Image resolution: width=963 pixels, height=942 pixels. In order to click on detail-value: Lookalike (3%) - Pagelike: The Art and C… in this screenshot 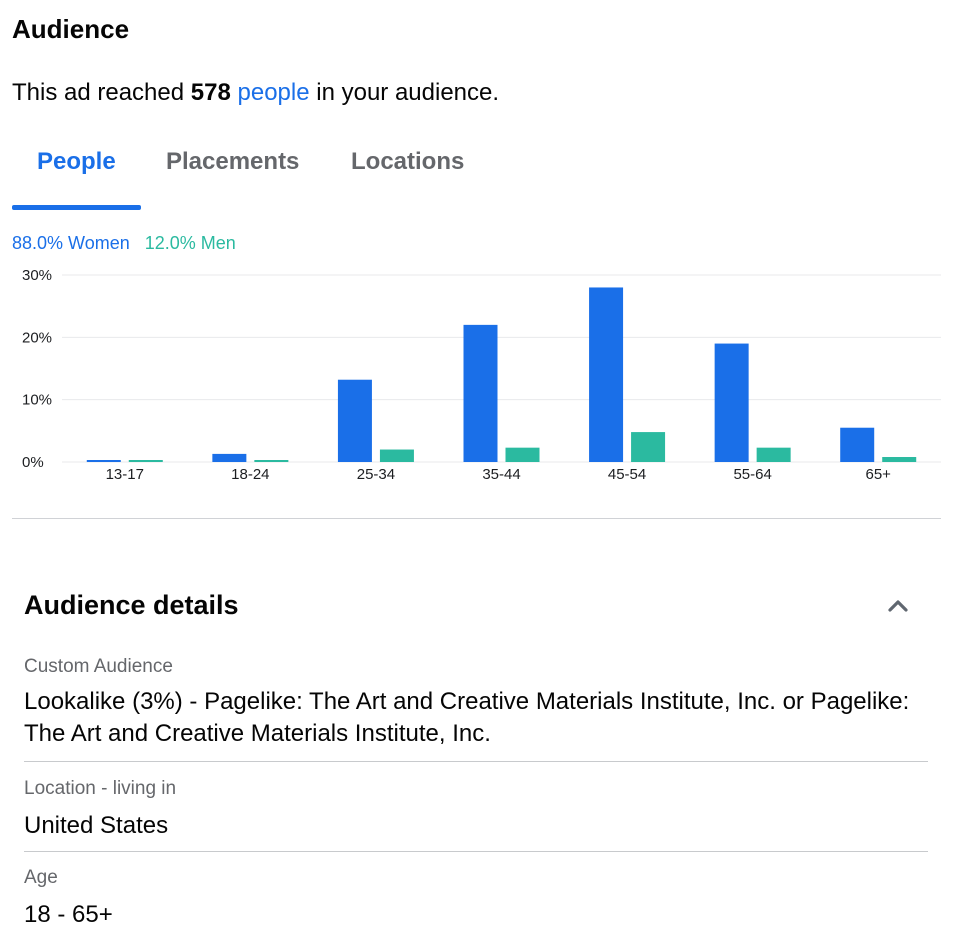, I will do `click(467, 717)`.